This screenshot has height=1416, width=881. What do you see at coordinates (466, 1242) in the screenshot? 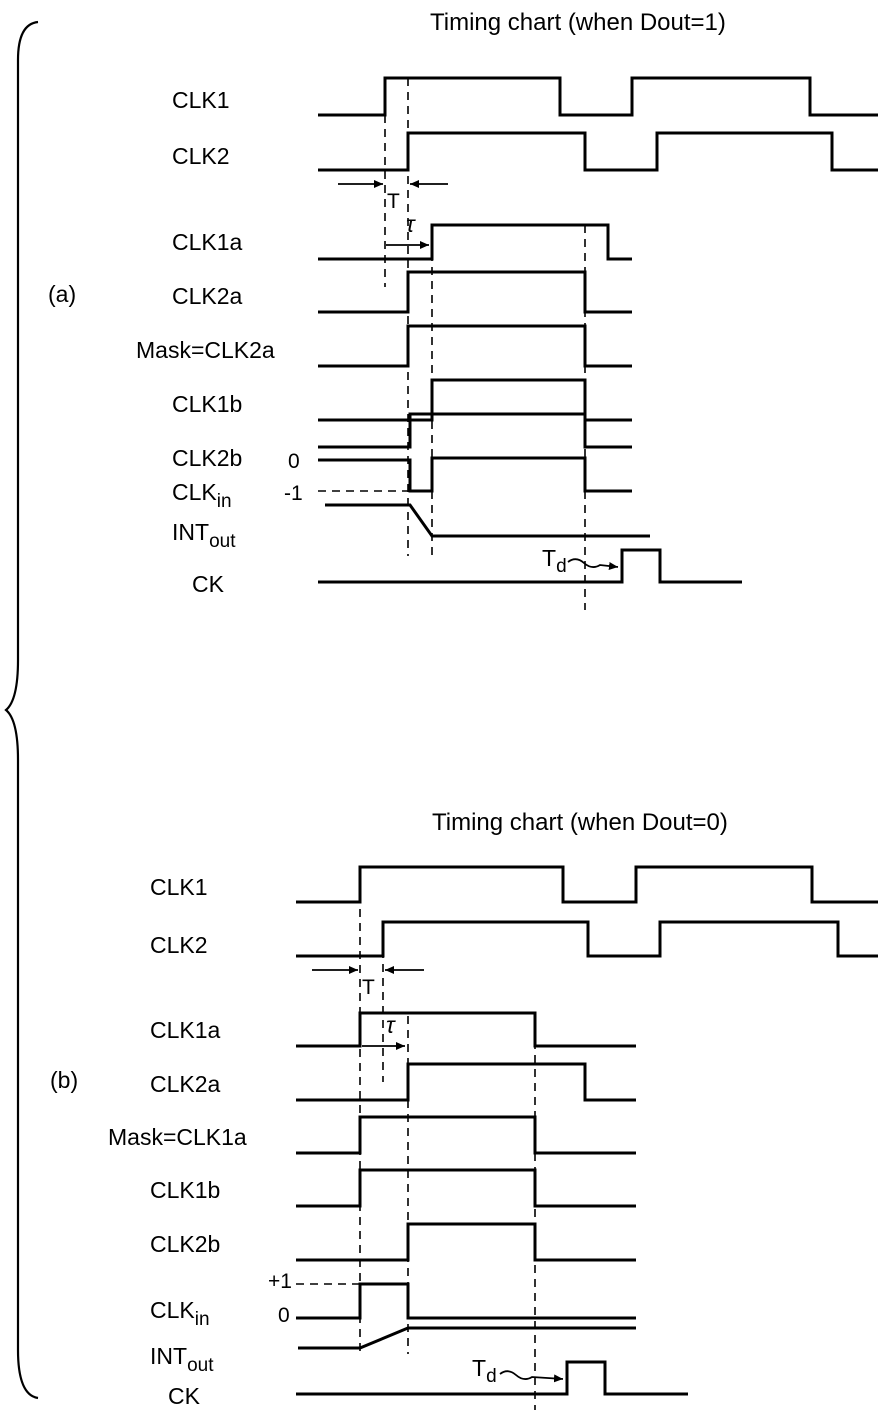
I see `waveform-clk2b` at bounding box center [466, 1242].